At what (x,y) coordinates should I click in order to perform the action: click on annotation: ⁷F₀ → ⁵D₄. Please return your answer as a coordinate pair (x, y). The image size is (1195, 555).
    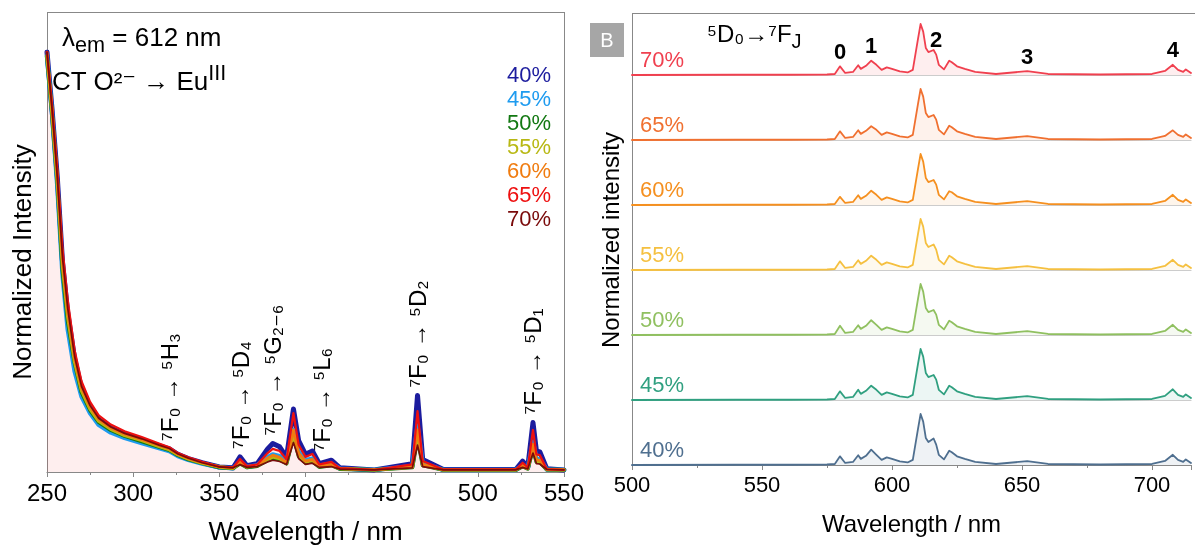
    Looking at the image, I should click on (240, 395).